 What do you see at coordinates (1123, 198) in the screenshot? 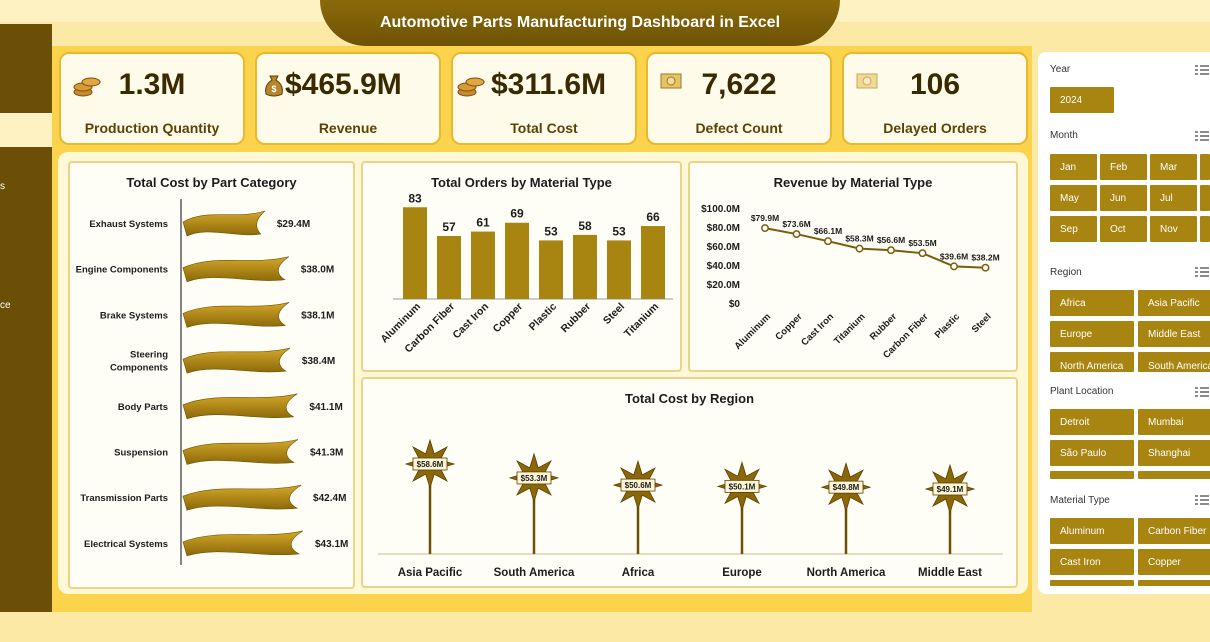
I see `slicer-item-month: Jun` at bounding box center [1123, 198].